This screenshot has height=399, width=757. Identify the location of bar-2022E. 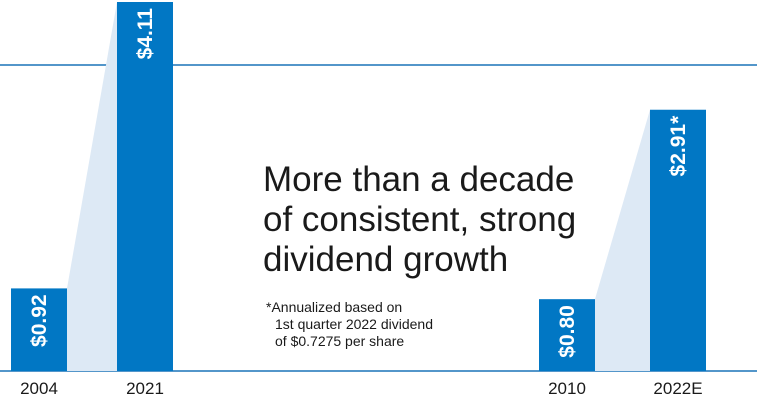
(678, 240).